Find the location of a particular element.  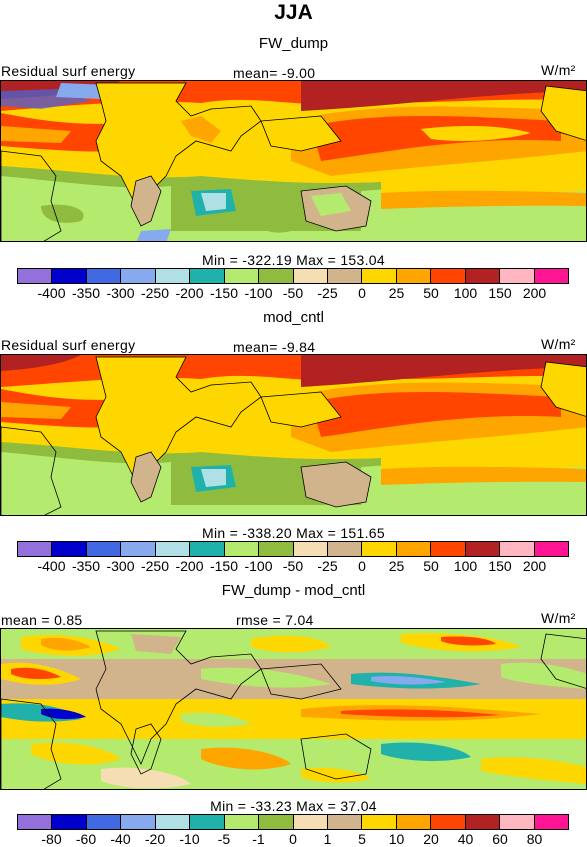

colorbar-tick-label: -10 is located at coordinates (189, 839).